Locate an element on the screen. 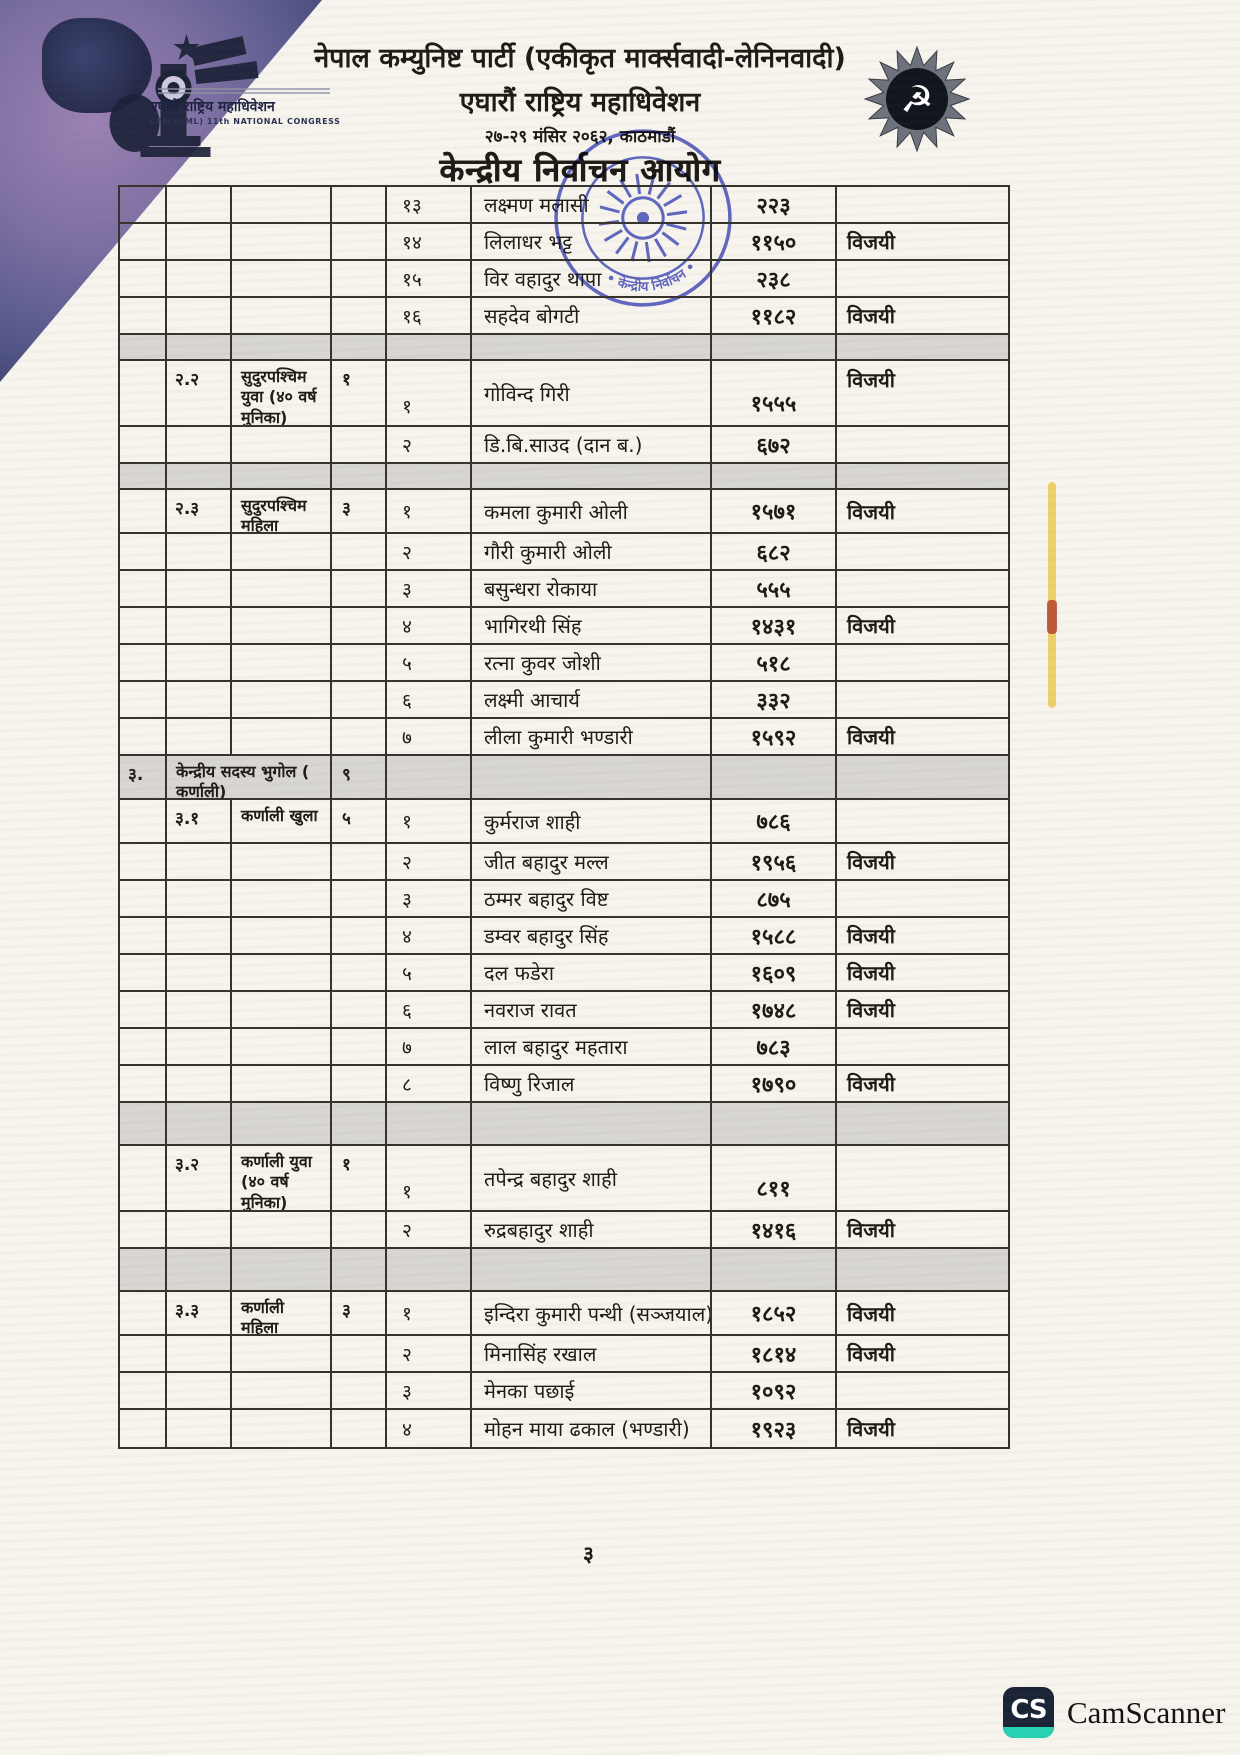 This screenshot has width=1240, height=1755. cell-name: कुर्मराज शाही is located at coordinates (592, 821).